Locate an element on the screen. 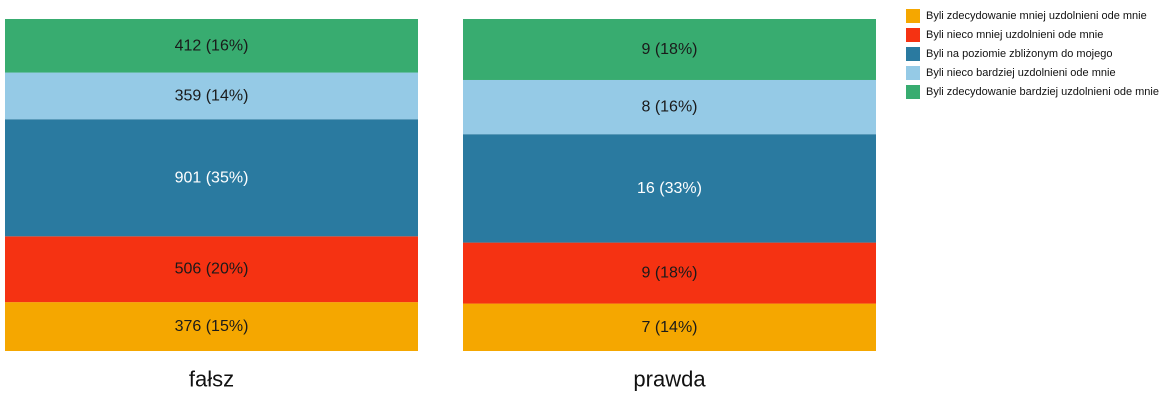 The width and height of the screenshot is (1166, 400). data-label: 506 (20%) is located at coordinates (212, 269).